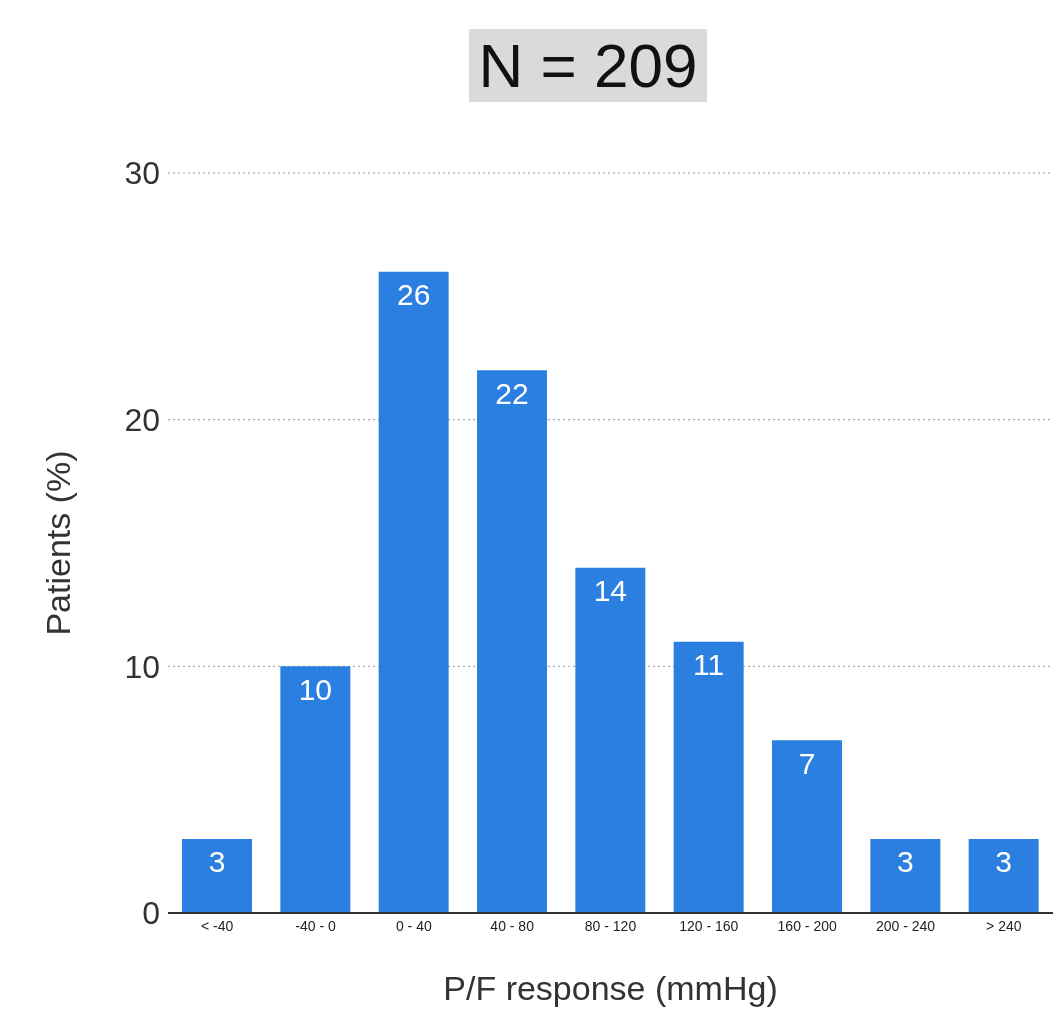 Image resolution: width=1061 pixels, height=1032 pixels. I want to click on y-tick-label: 10, so click(142, 666).